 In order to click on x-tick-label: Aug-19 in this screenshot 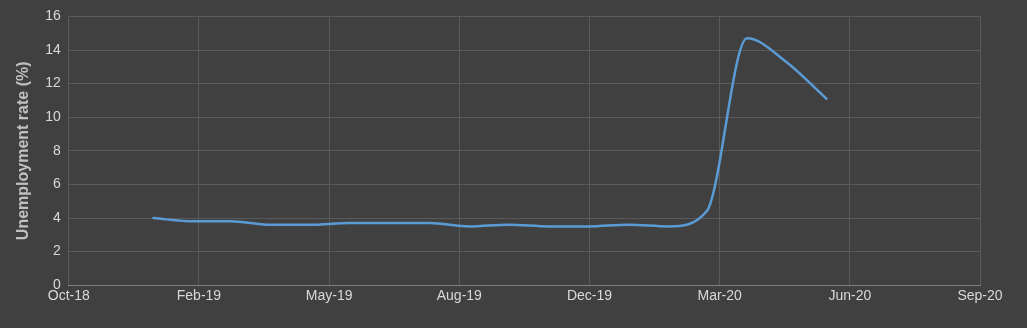, I will do `click(459, 295)`.